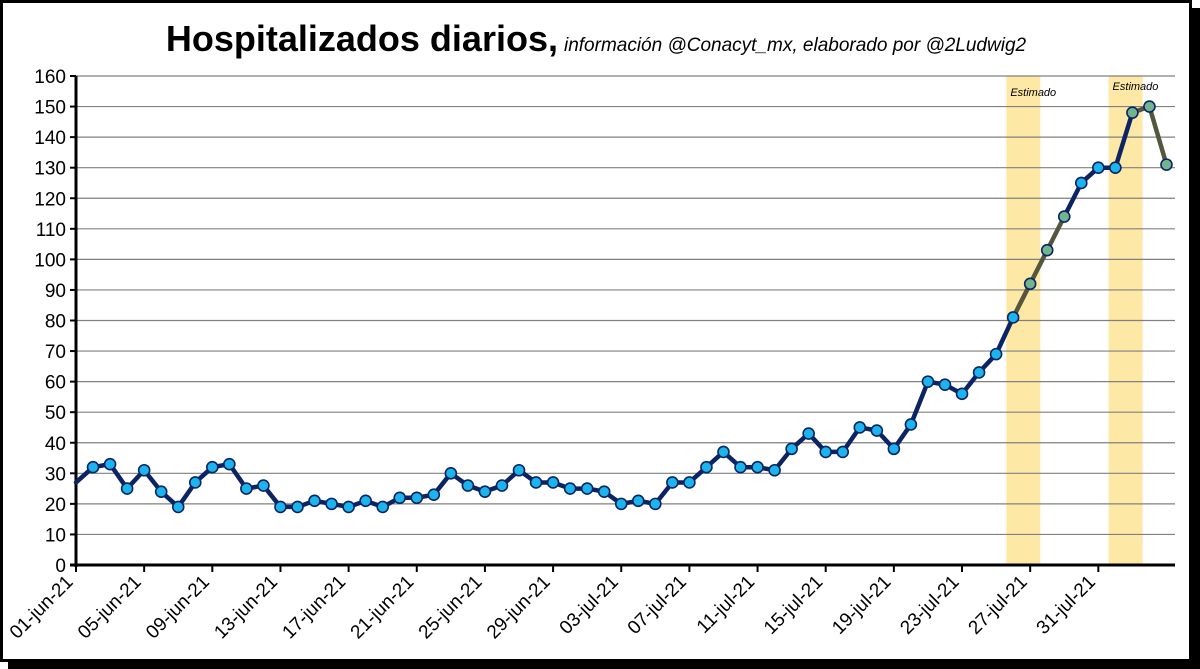 The width and height of the screenshot is (1200, 669). I want to click on x-tick-label: 15-jul-21, so click(793, 605).